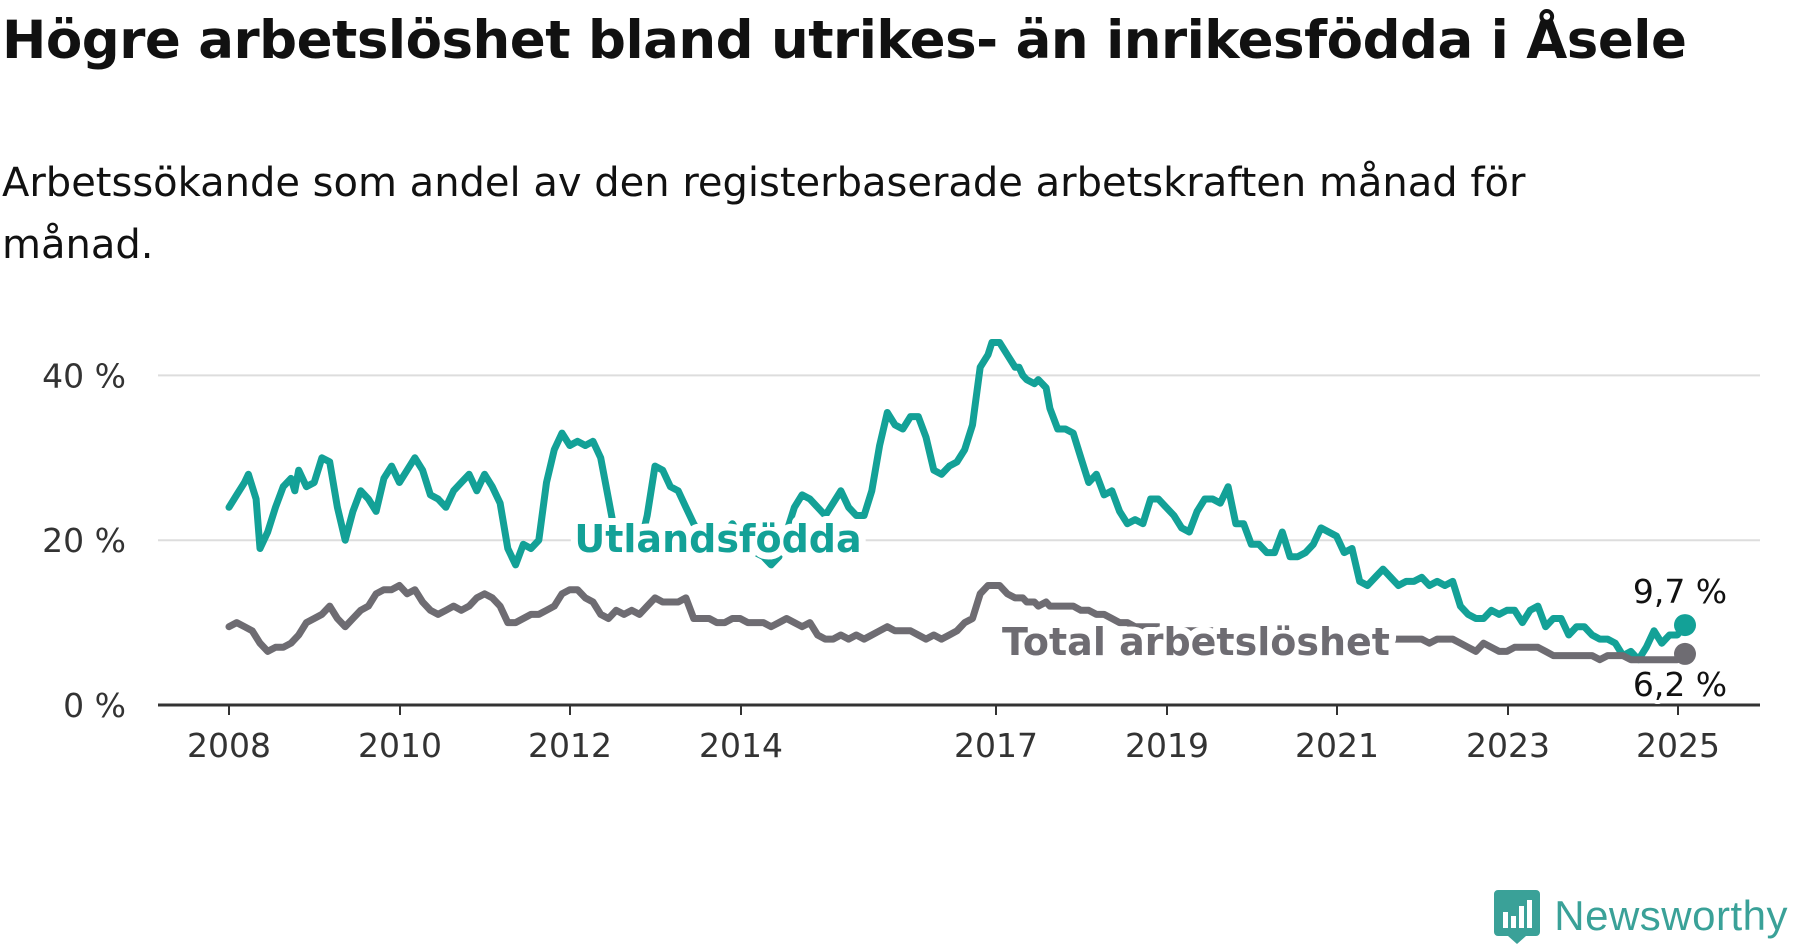  Describe the element at coordinates (1685, 625) in the screenshot. I see `utlandsfodda-end-point` at that location.